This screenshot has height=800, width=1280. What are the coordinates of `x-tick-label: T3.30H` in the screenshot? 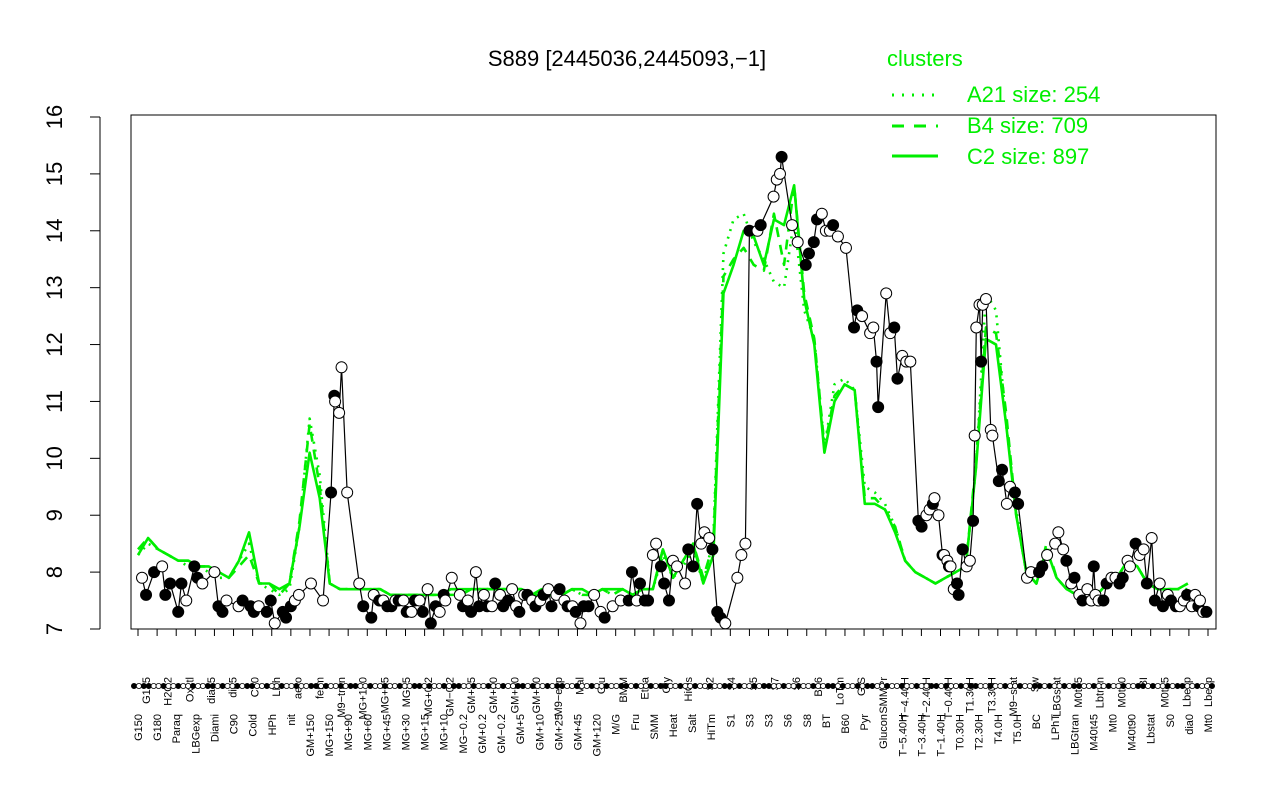 It's located at (992, 695).